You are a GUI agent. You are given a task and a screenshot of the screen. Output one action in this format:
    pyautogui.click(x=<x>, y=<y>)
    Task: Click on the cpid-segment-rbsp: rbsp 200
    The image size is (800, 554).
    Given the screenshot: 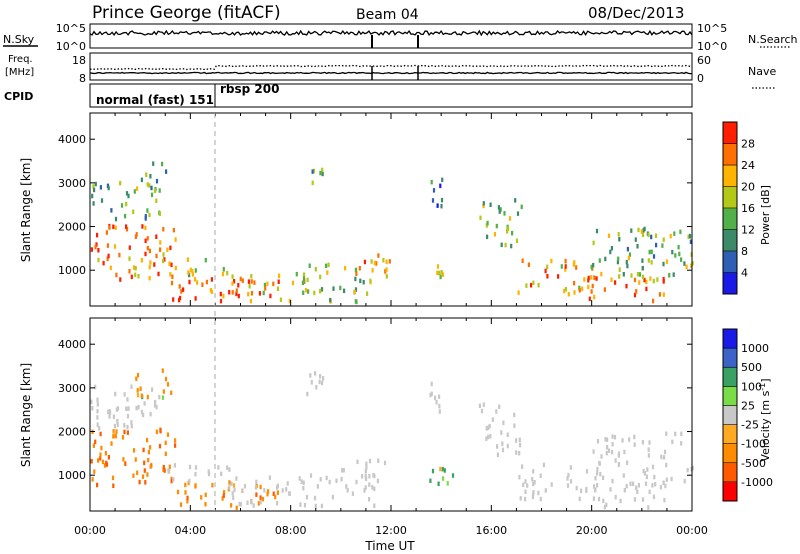 What is the action you would take?
    pyautogui.click(x=249, y=89)
    